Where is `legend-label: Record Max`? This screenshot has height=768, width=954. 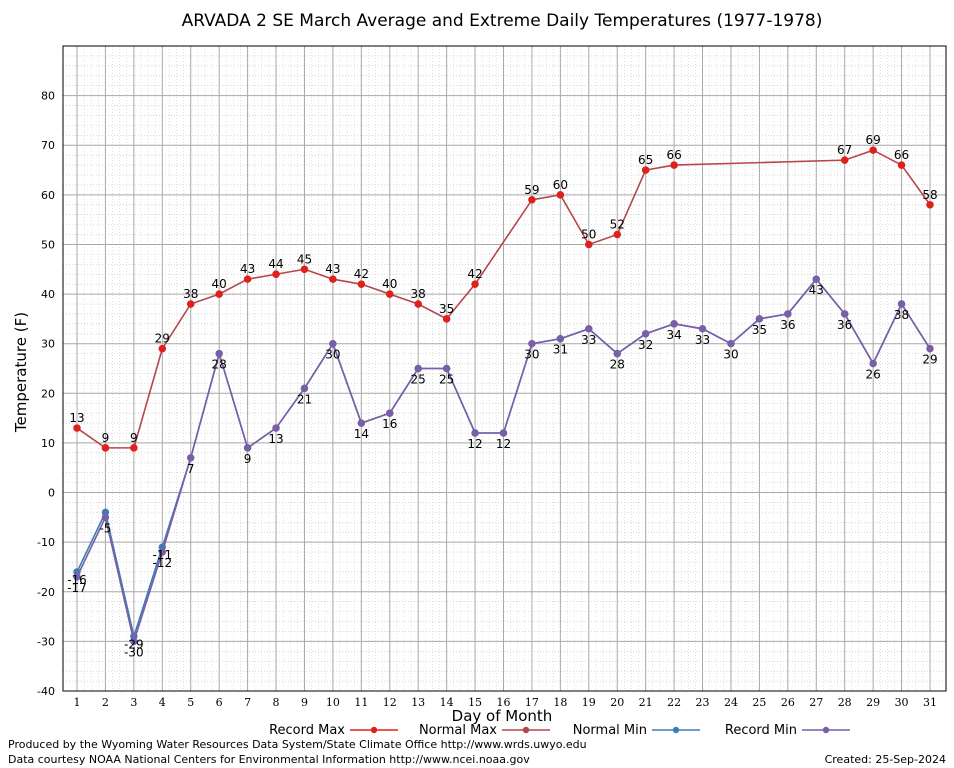
legend-label: Record Max is located at coordinates (307, 730).